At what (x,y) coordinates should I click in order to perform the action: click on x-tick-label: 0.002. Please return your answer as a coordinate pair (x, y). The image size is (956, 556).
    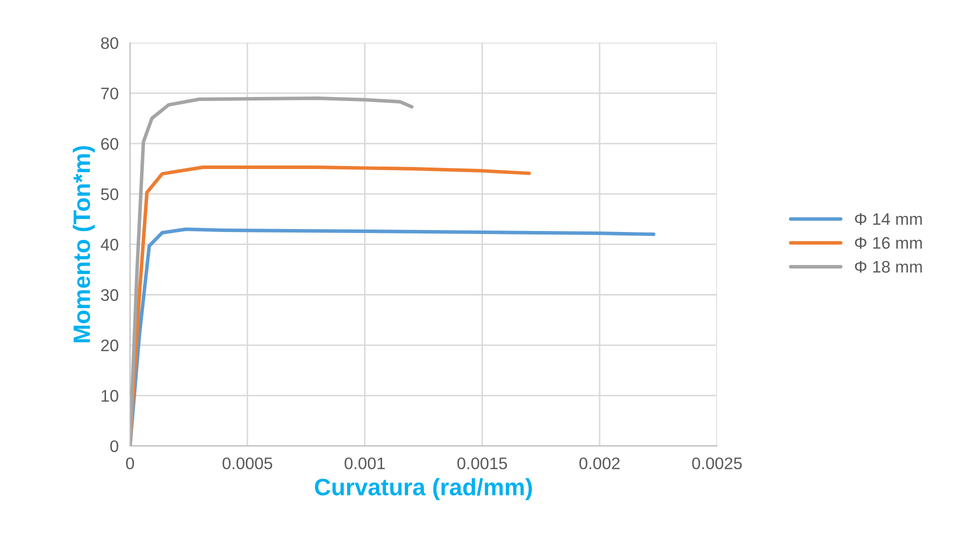
    Looking at the image, I should click on (599, 463).